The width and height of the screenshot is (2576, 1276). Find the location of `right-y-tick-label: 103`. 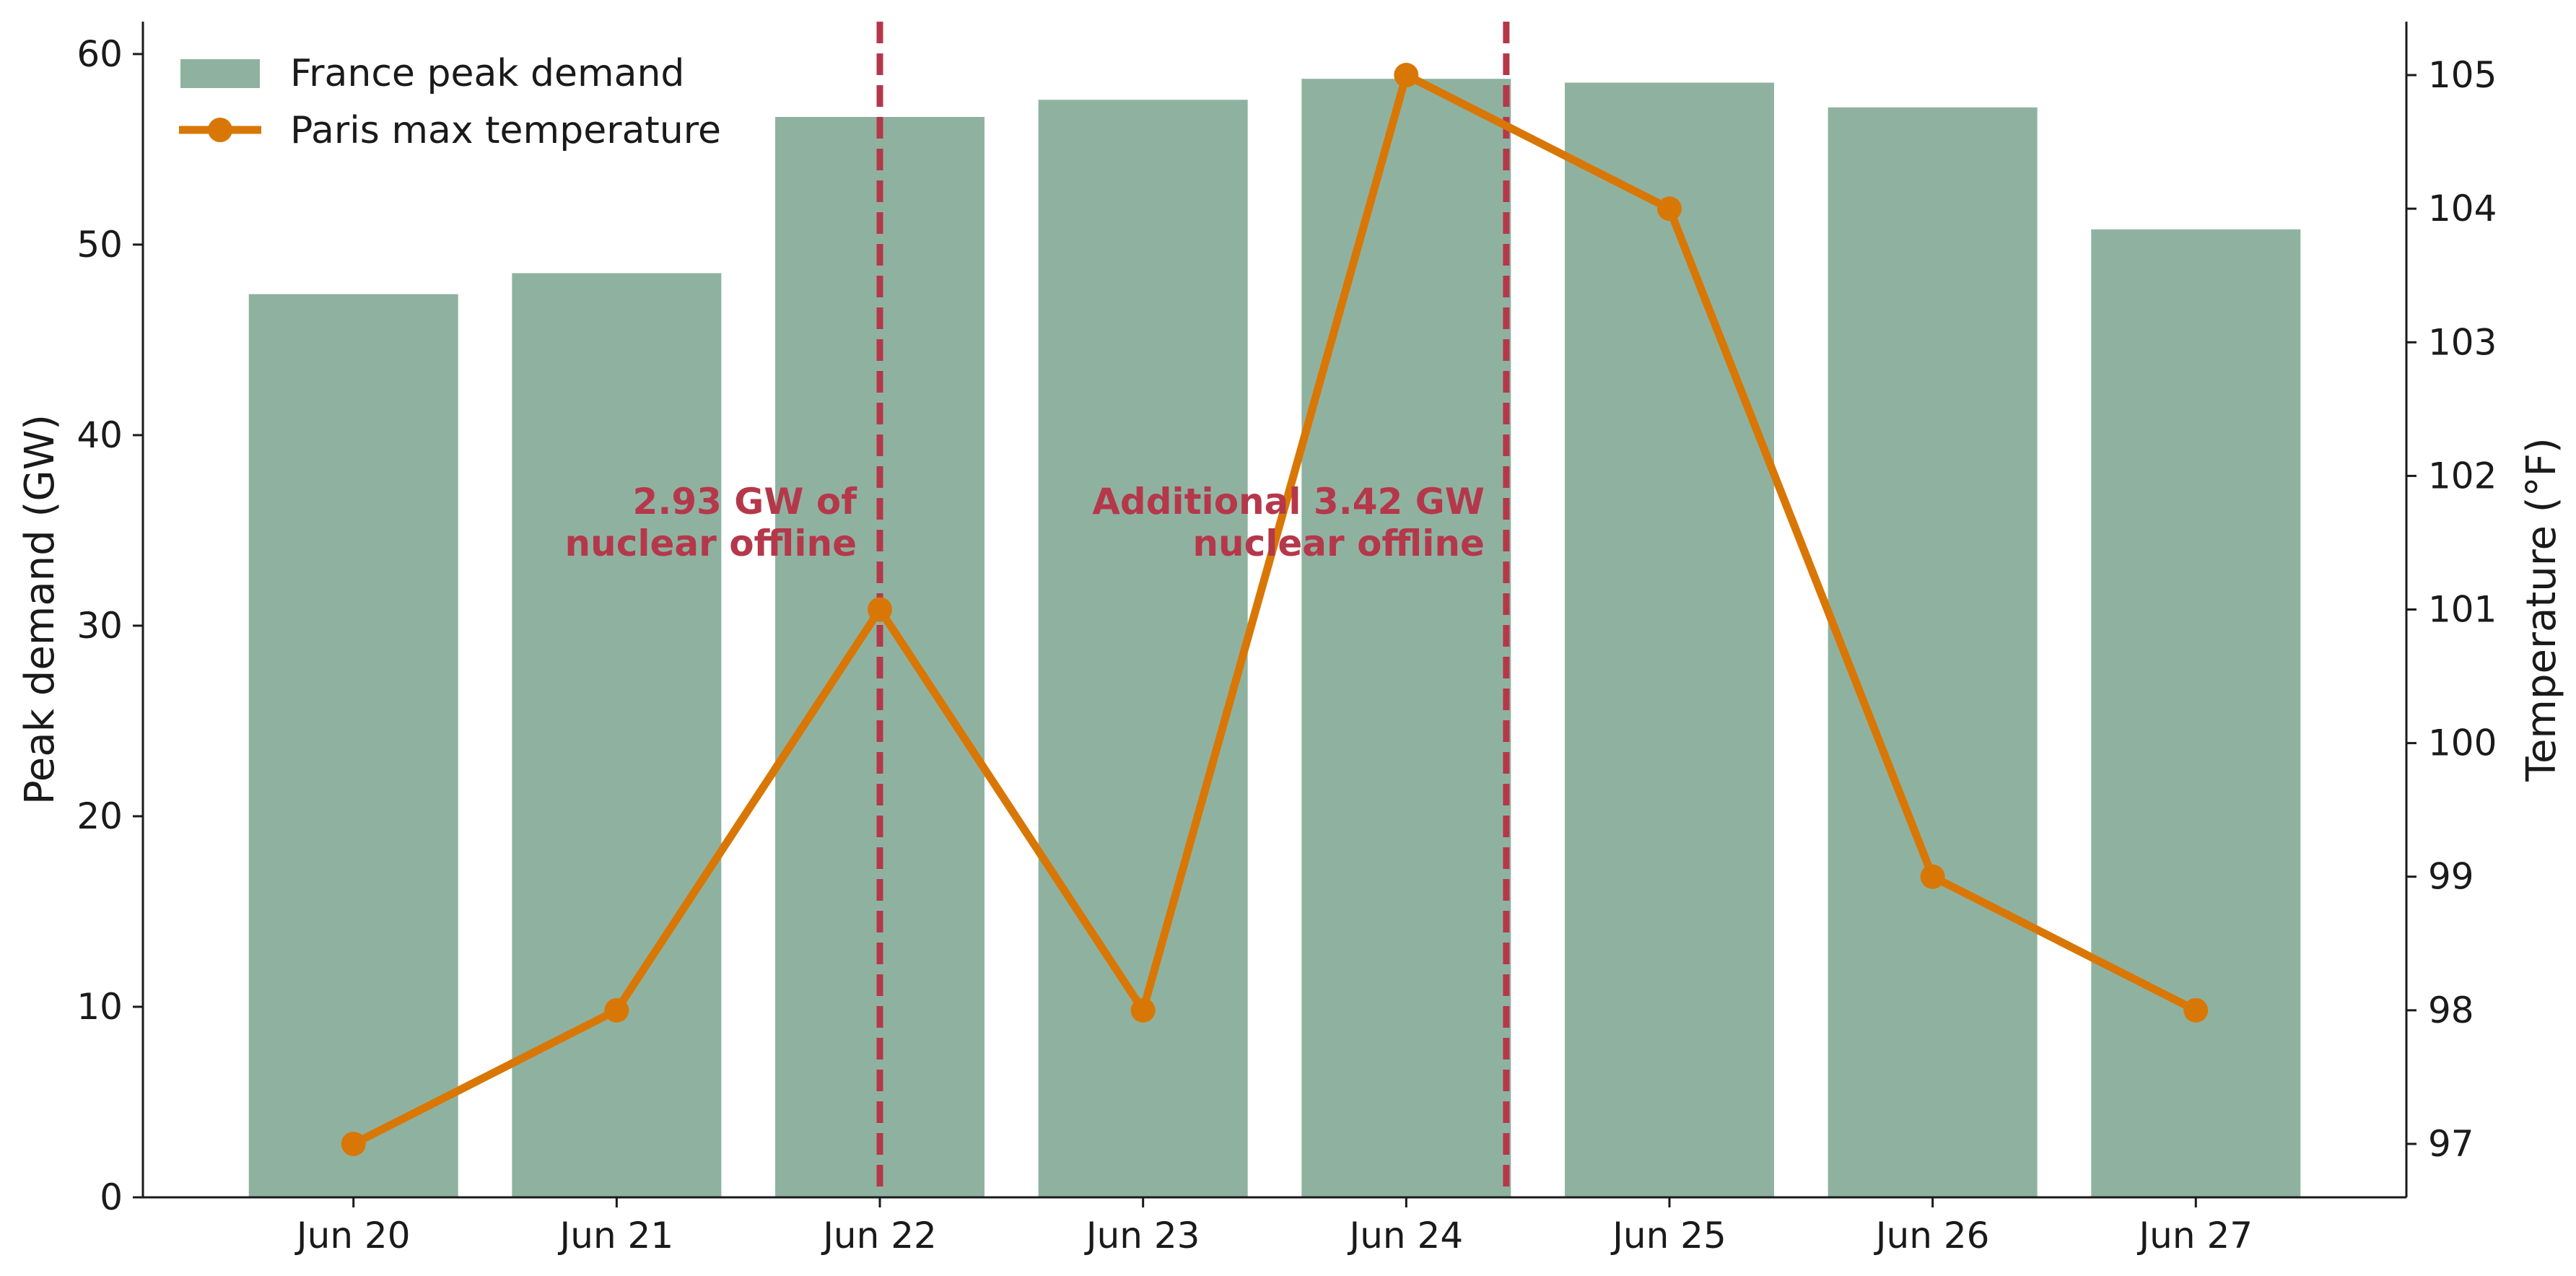

right-y-tick-label: 103 is located at coordinates (2462, 342).